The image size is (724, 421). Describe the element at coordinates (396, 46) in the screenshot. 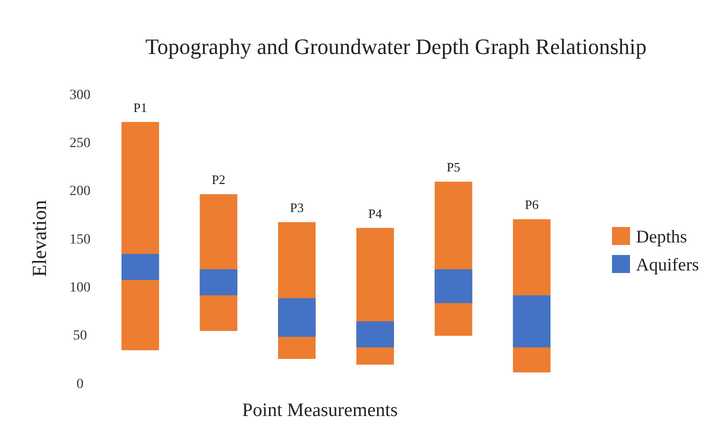

I see `chart-title: Topography and Groundwater Depth Graph Relationship` at that location.